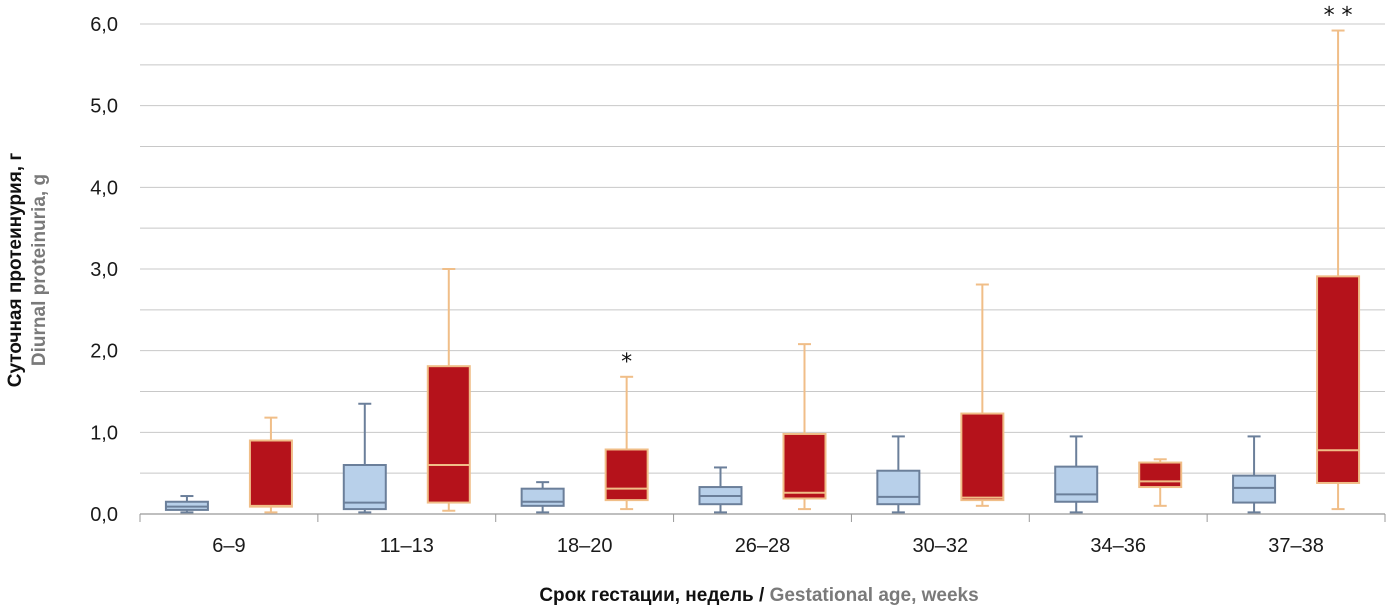  What do you see at coordinates (1338, 16) in the screenshot?
I see `significance-marker: * *` at bounding box center [1338, 16].